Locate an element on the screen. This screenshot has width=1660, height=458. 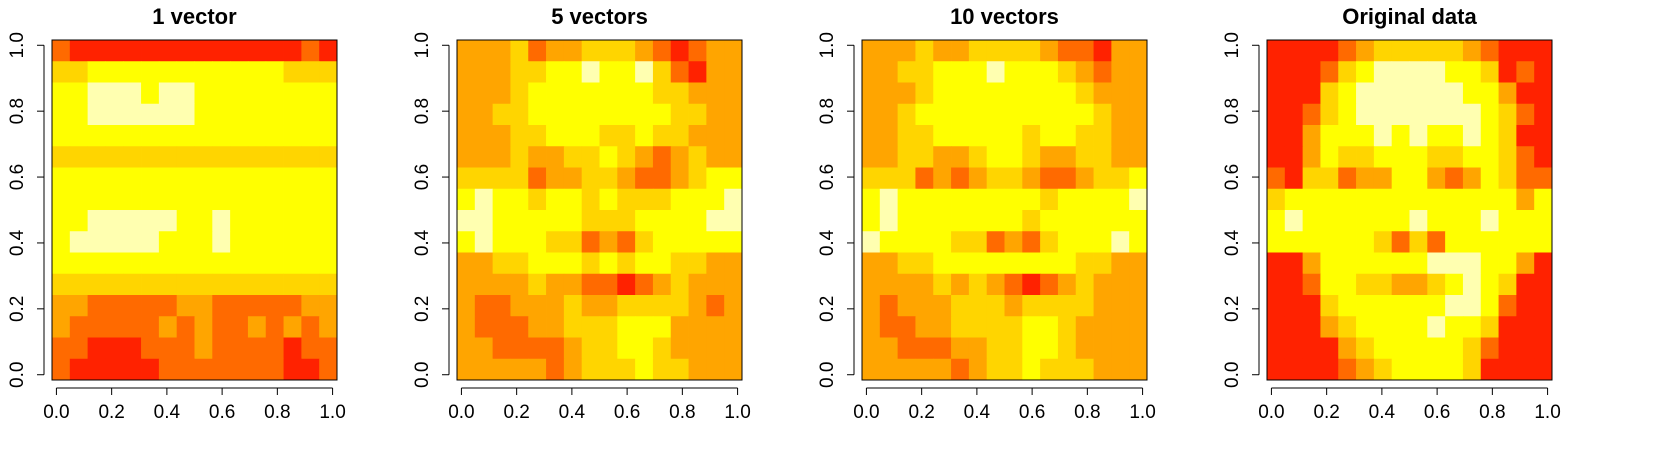
y-tick-label: 0.6 is located at coordinates (17, 177).